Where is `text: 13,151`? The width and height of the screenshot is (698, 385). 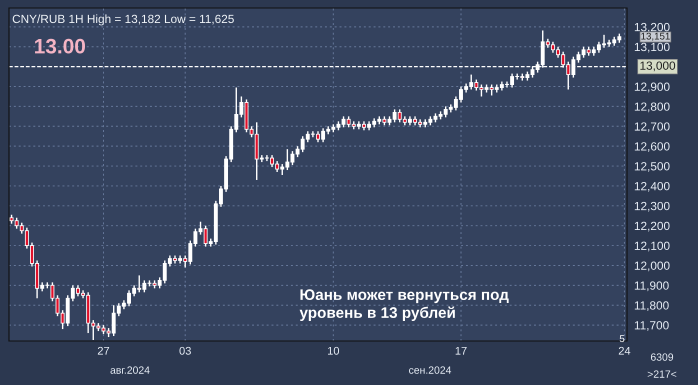 text: 13,151 is located at coordinates (655, 36).